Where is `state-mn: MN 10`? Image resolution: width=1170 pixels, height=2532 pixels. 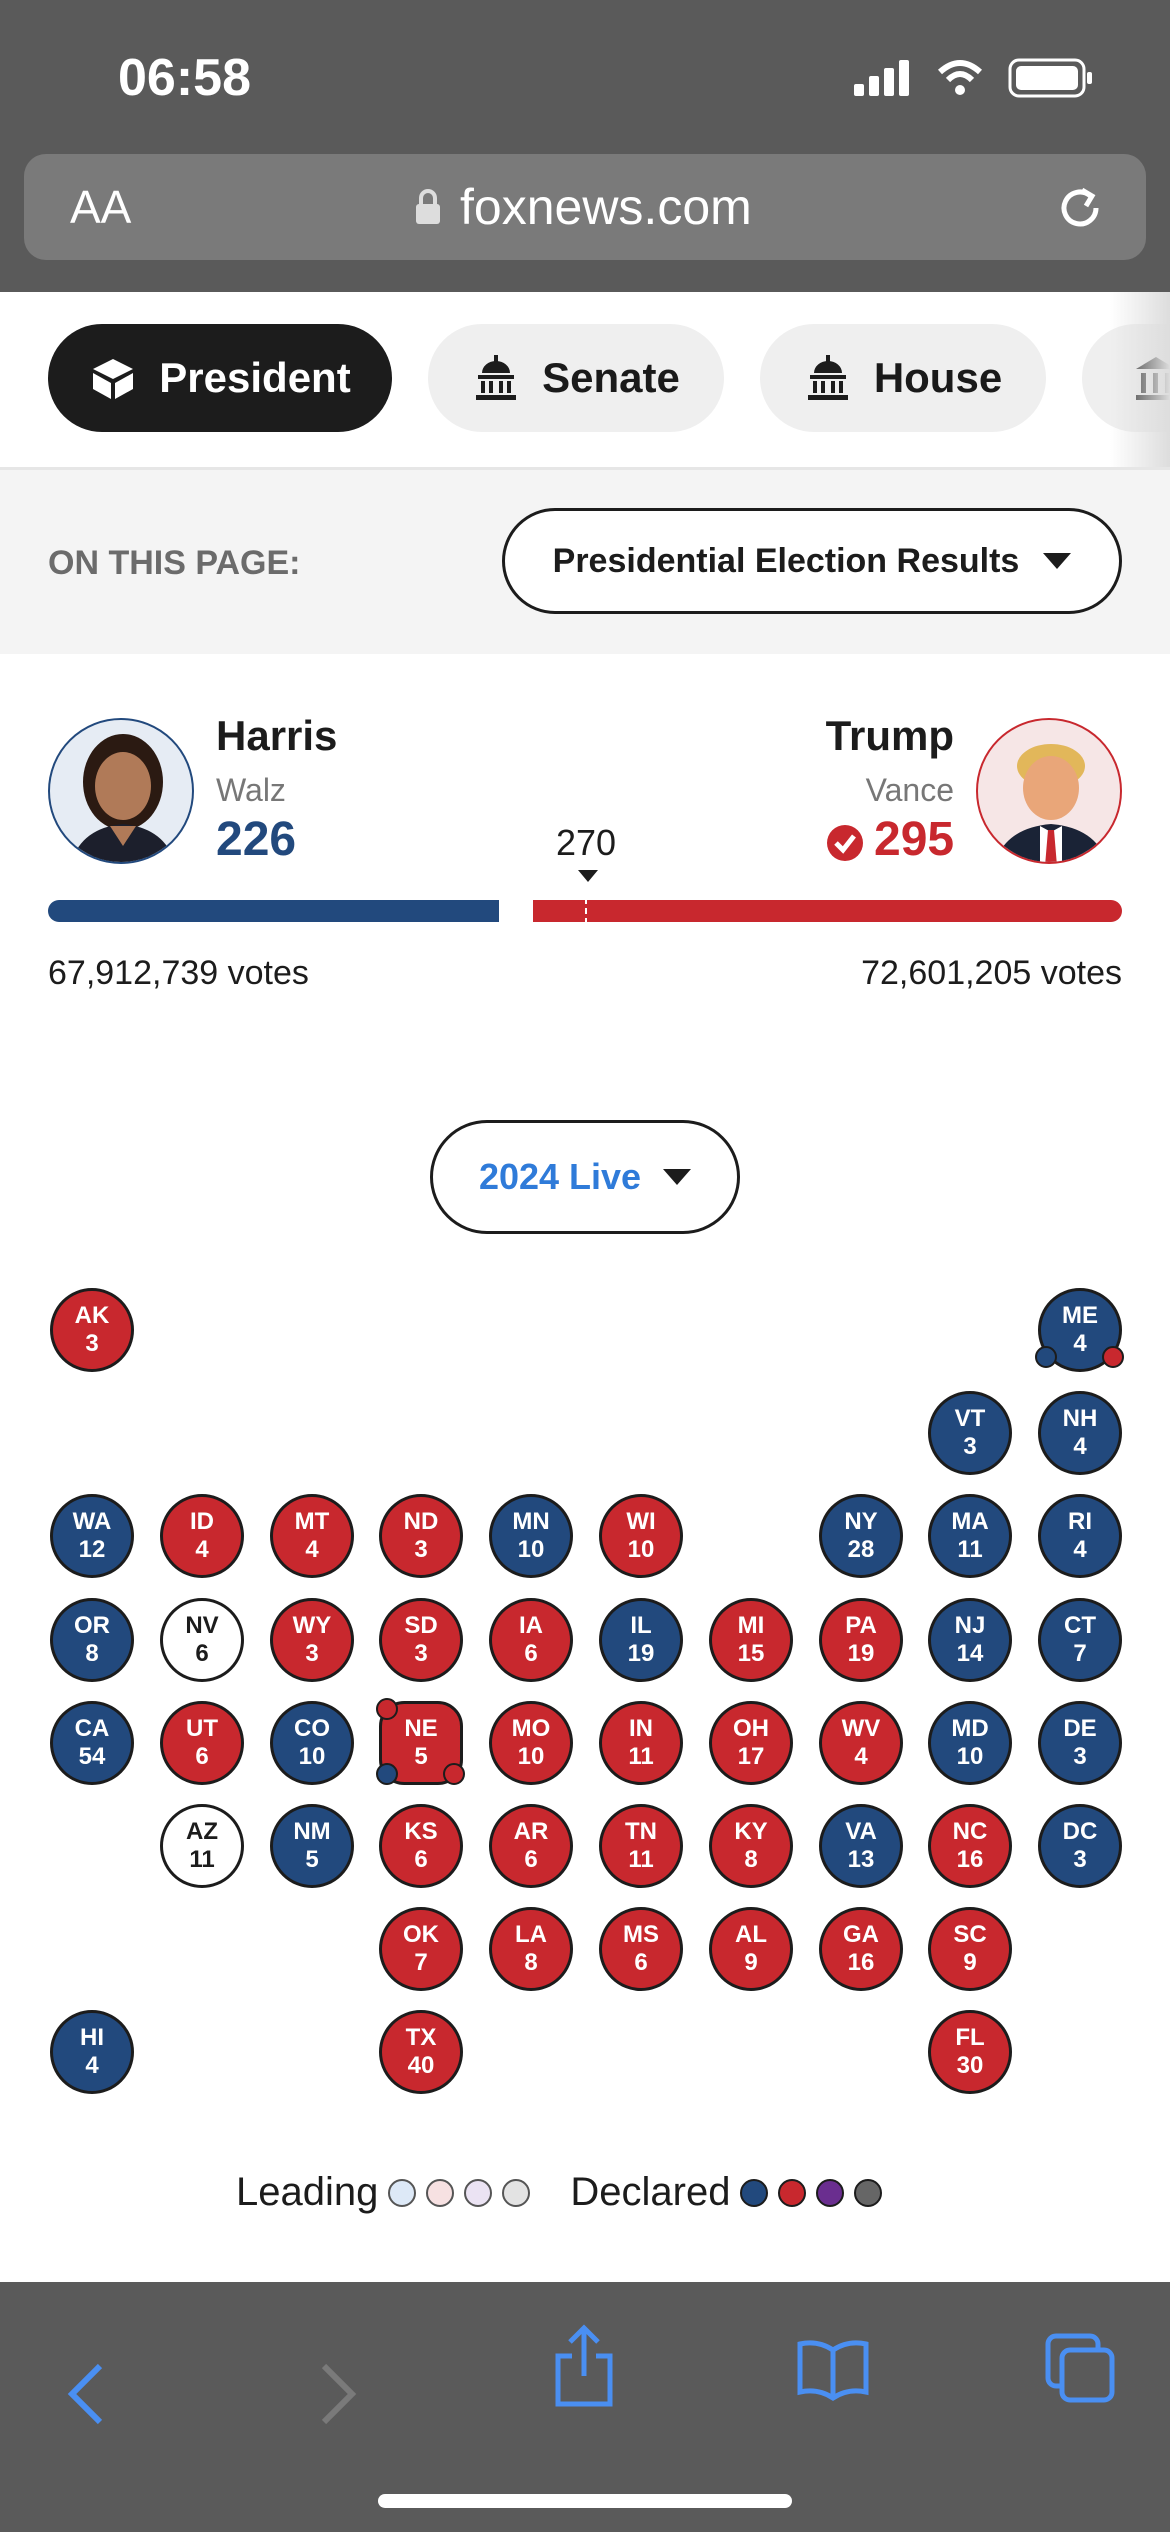
state-mn: MN 10 is located at coordinates (531, 1536).